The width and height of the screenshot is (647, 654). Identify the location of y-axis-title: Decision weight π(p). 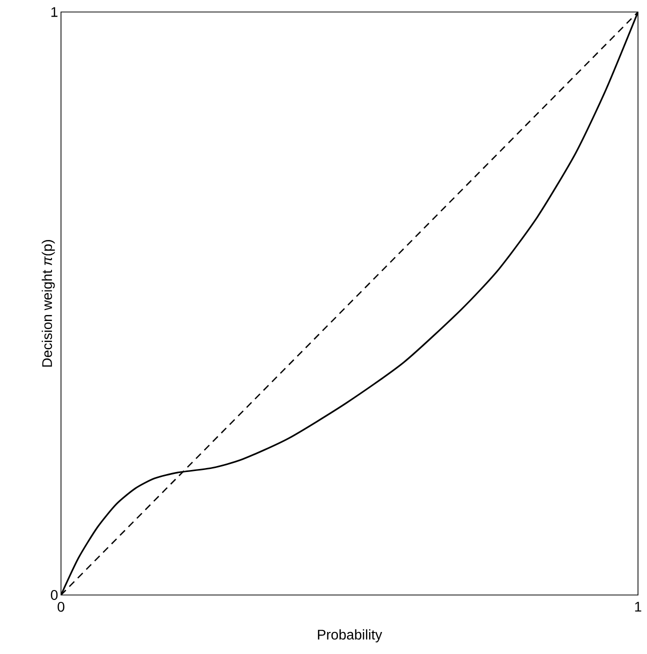
(48, 303).